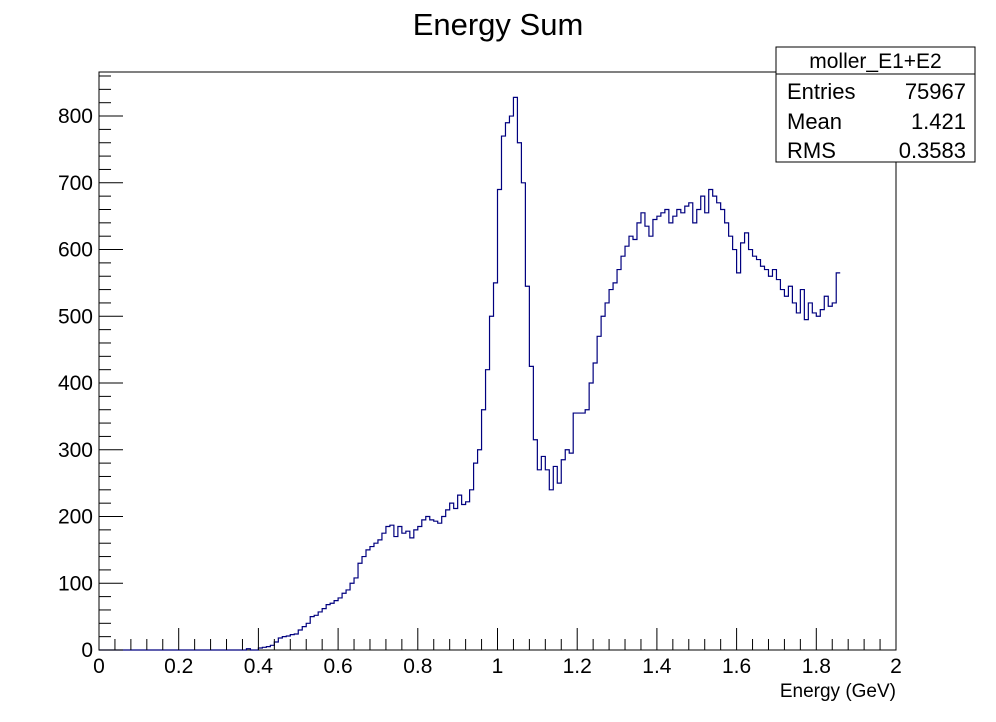 This screenshot has height=722, width=996. What do you see at coordinates (99, 666) in the screenshot?
I see `x-tick-label: 0` at bounding box center [99, 666].